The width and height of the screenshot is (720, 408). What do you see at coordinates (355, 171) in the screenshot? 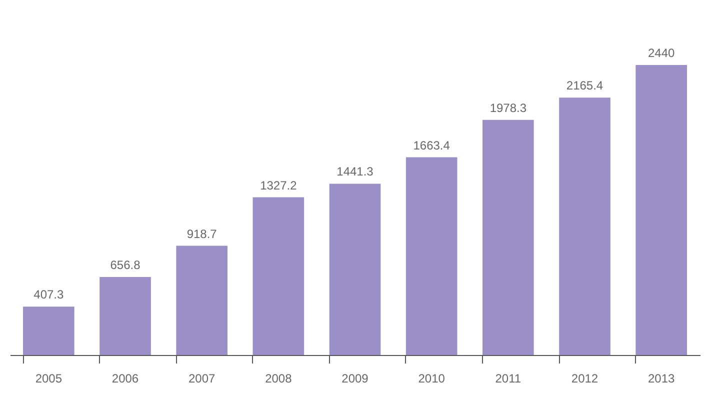
I see `data-label: 1441.3` at bounding box center [355, 171].